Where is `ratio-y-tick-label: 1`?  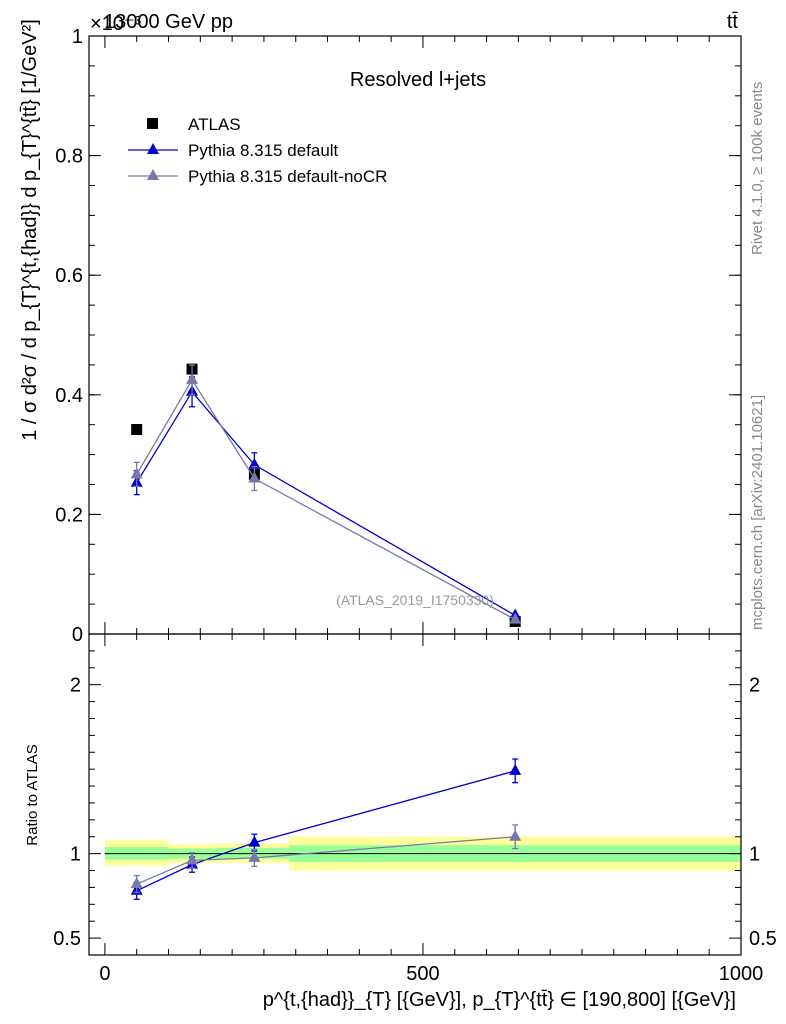 ratio-y-tick-label: 1 is located at coordinates (75, 855).